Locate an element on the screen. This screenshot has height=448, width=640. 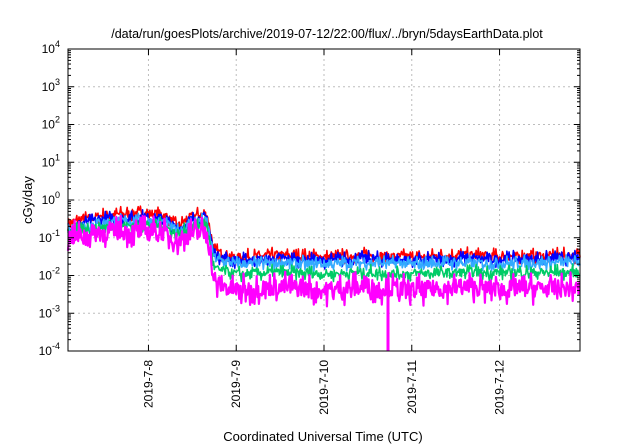
x-tick-label: 2019-7-8 is located at coordinates (148, 384).